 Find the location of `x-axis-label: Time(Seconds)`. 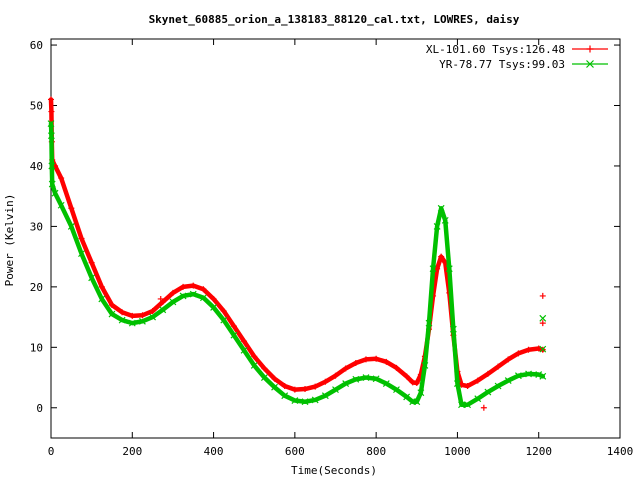

x-axis-label: Time(Seconds) is located at coordinates (334, 470).